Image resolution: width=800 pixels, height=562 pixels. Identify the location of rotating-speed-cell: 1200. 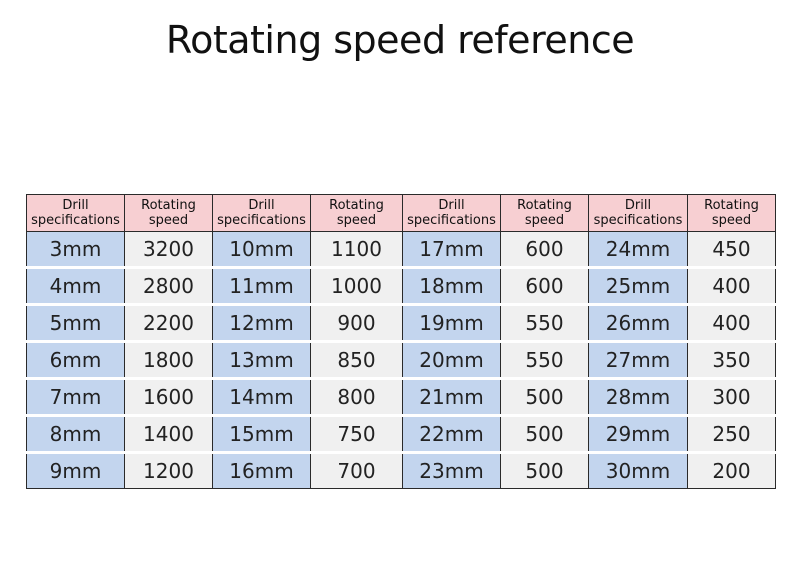
(168, 470).